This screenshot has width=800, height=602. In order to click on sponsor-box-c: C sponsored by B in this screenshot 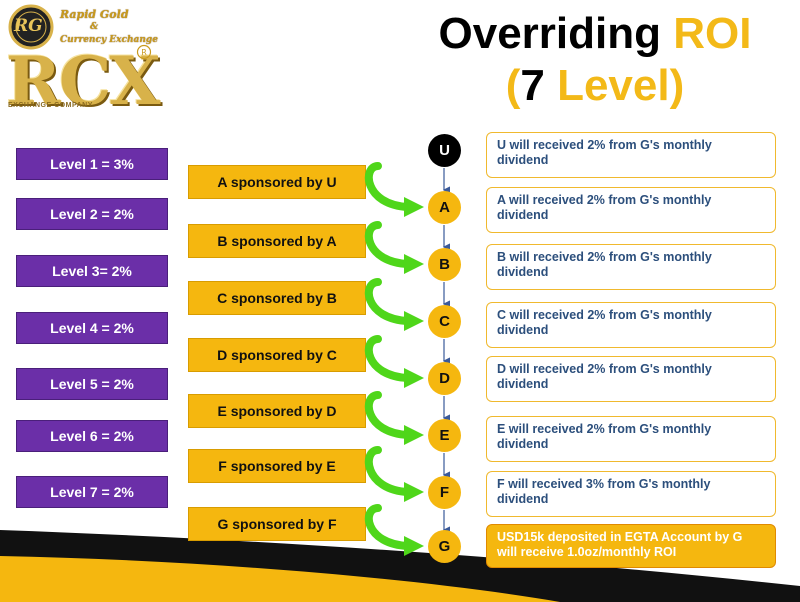, I will do `click(277, 298)`.